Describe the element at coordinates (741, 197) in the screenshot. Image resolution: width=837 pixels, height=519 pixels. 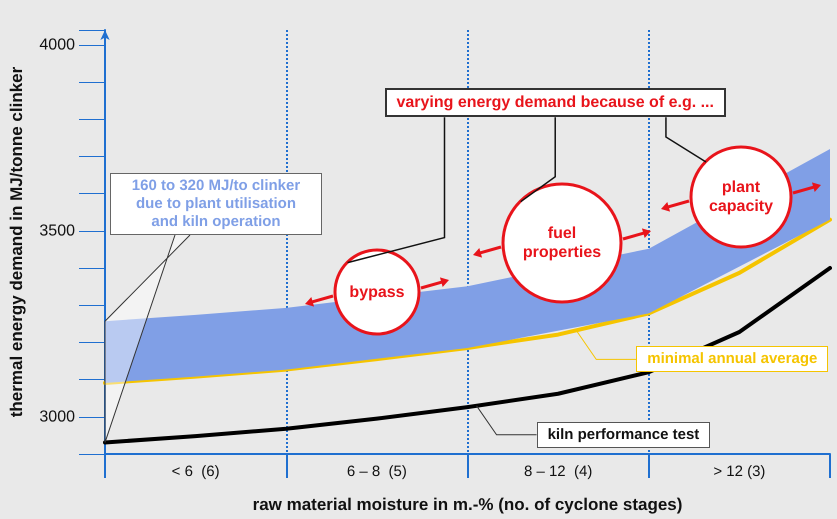
I see `annotation: plant capacity` at that location.